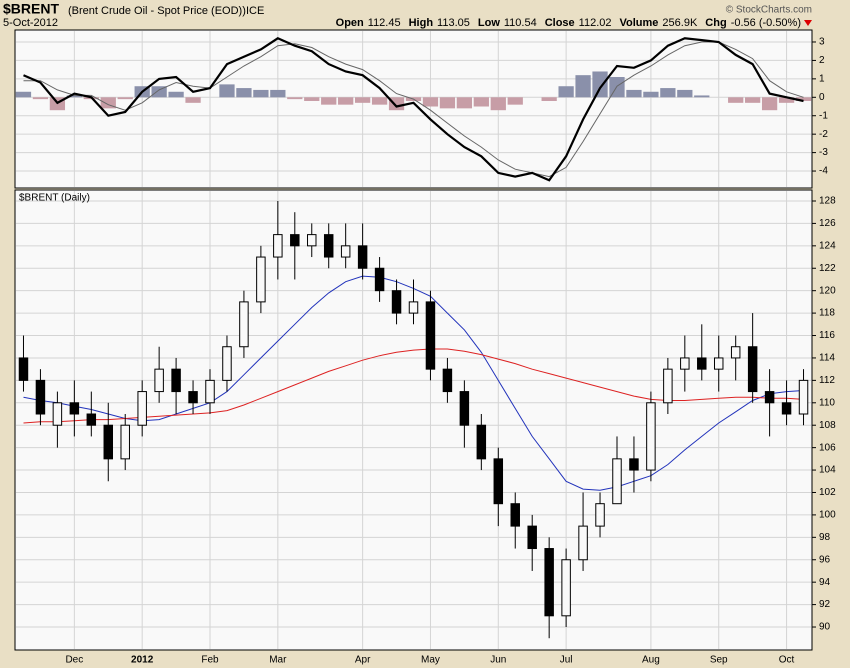 The height and width of the screenshot is (668, 850). Describe the element at coordinates (827, 358) in the screenshot. I see `y-tick-label: 114` at that location.